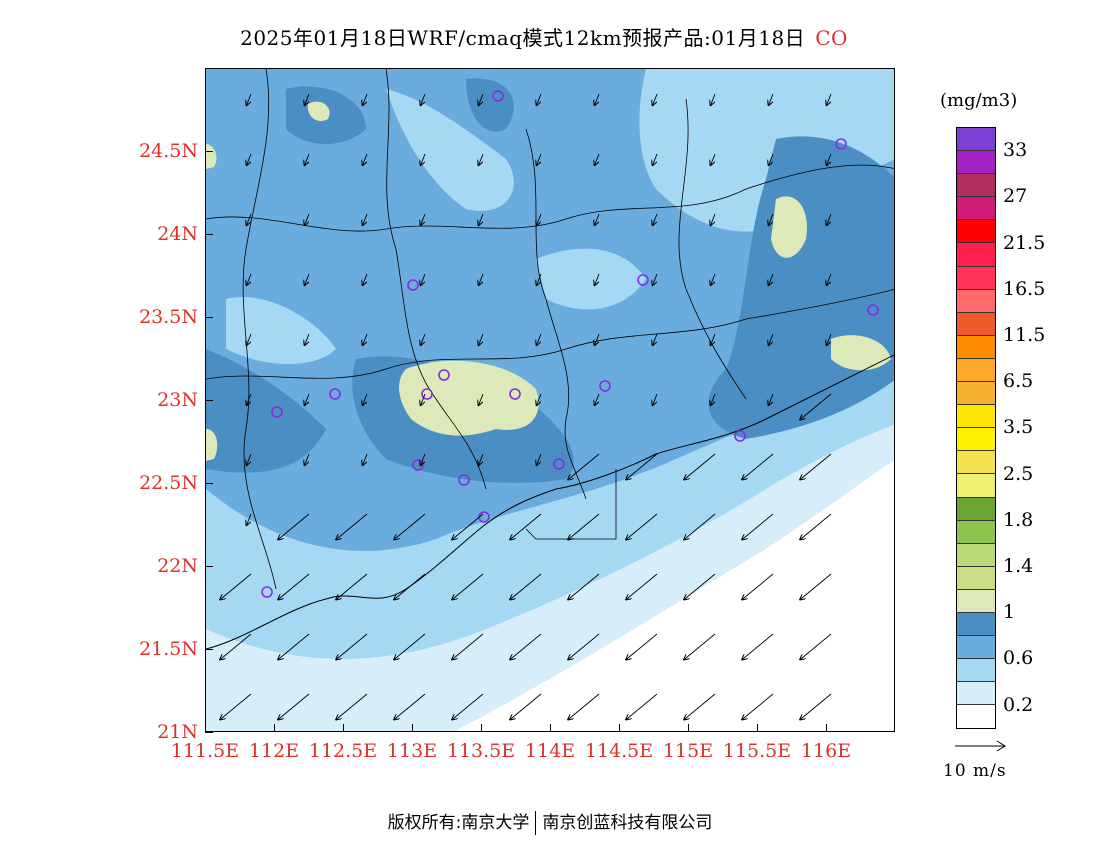 Image resolution: width=1100 pixels, height=850 pixels. What do you see at coordinates (826, 751) in the screenshot?
I see `longitude-tick-label: 116E` at bounding box center [826, 751].